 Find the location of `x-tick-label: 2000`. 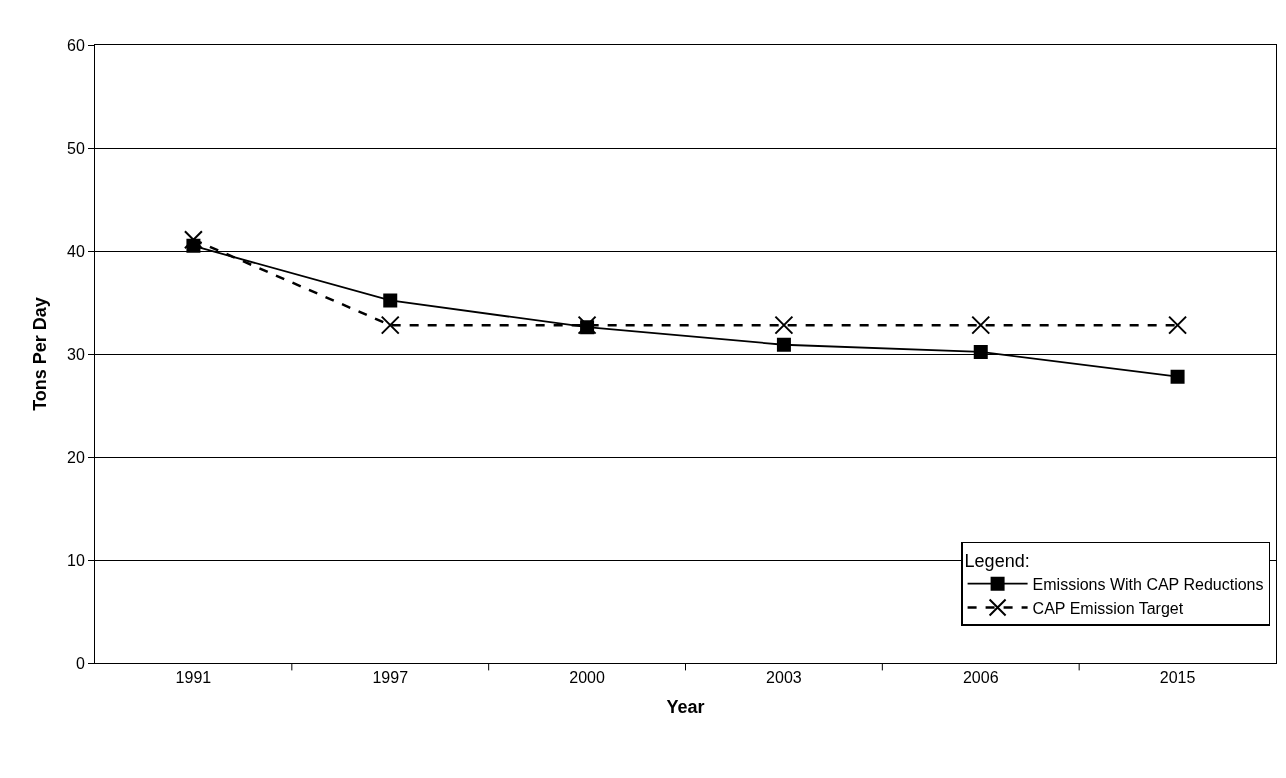

x-tick-label: 2000 is located at coordinates (587, 678).